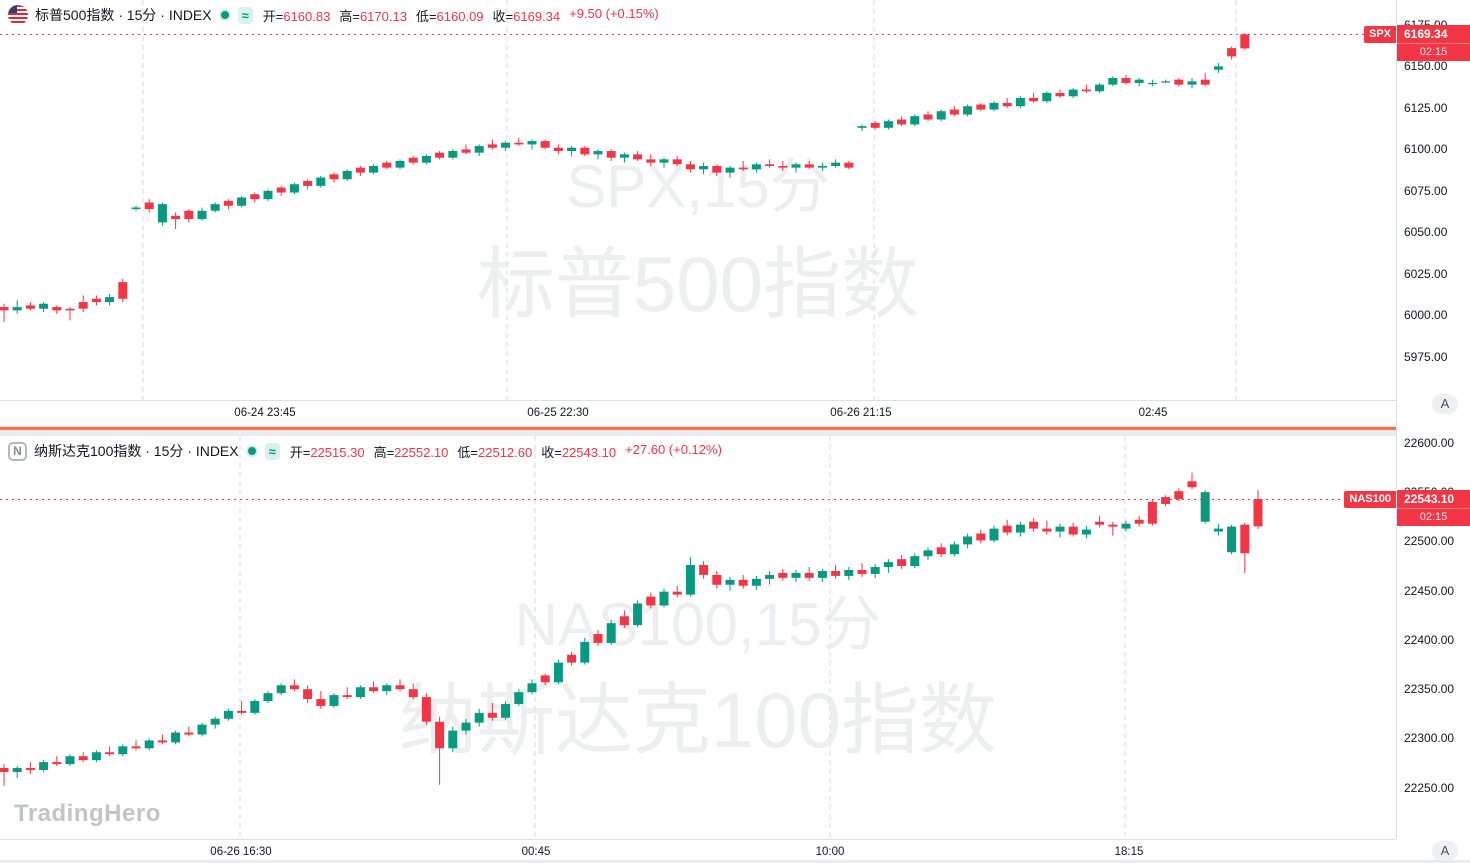  I want to click on nas100-title: 纳斯达克100指数 · 15分 · INDEX, so click(136, 451).